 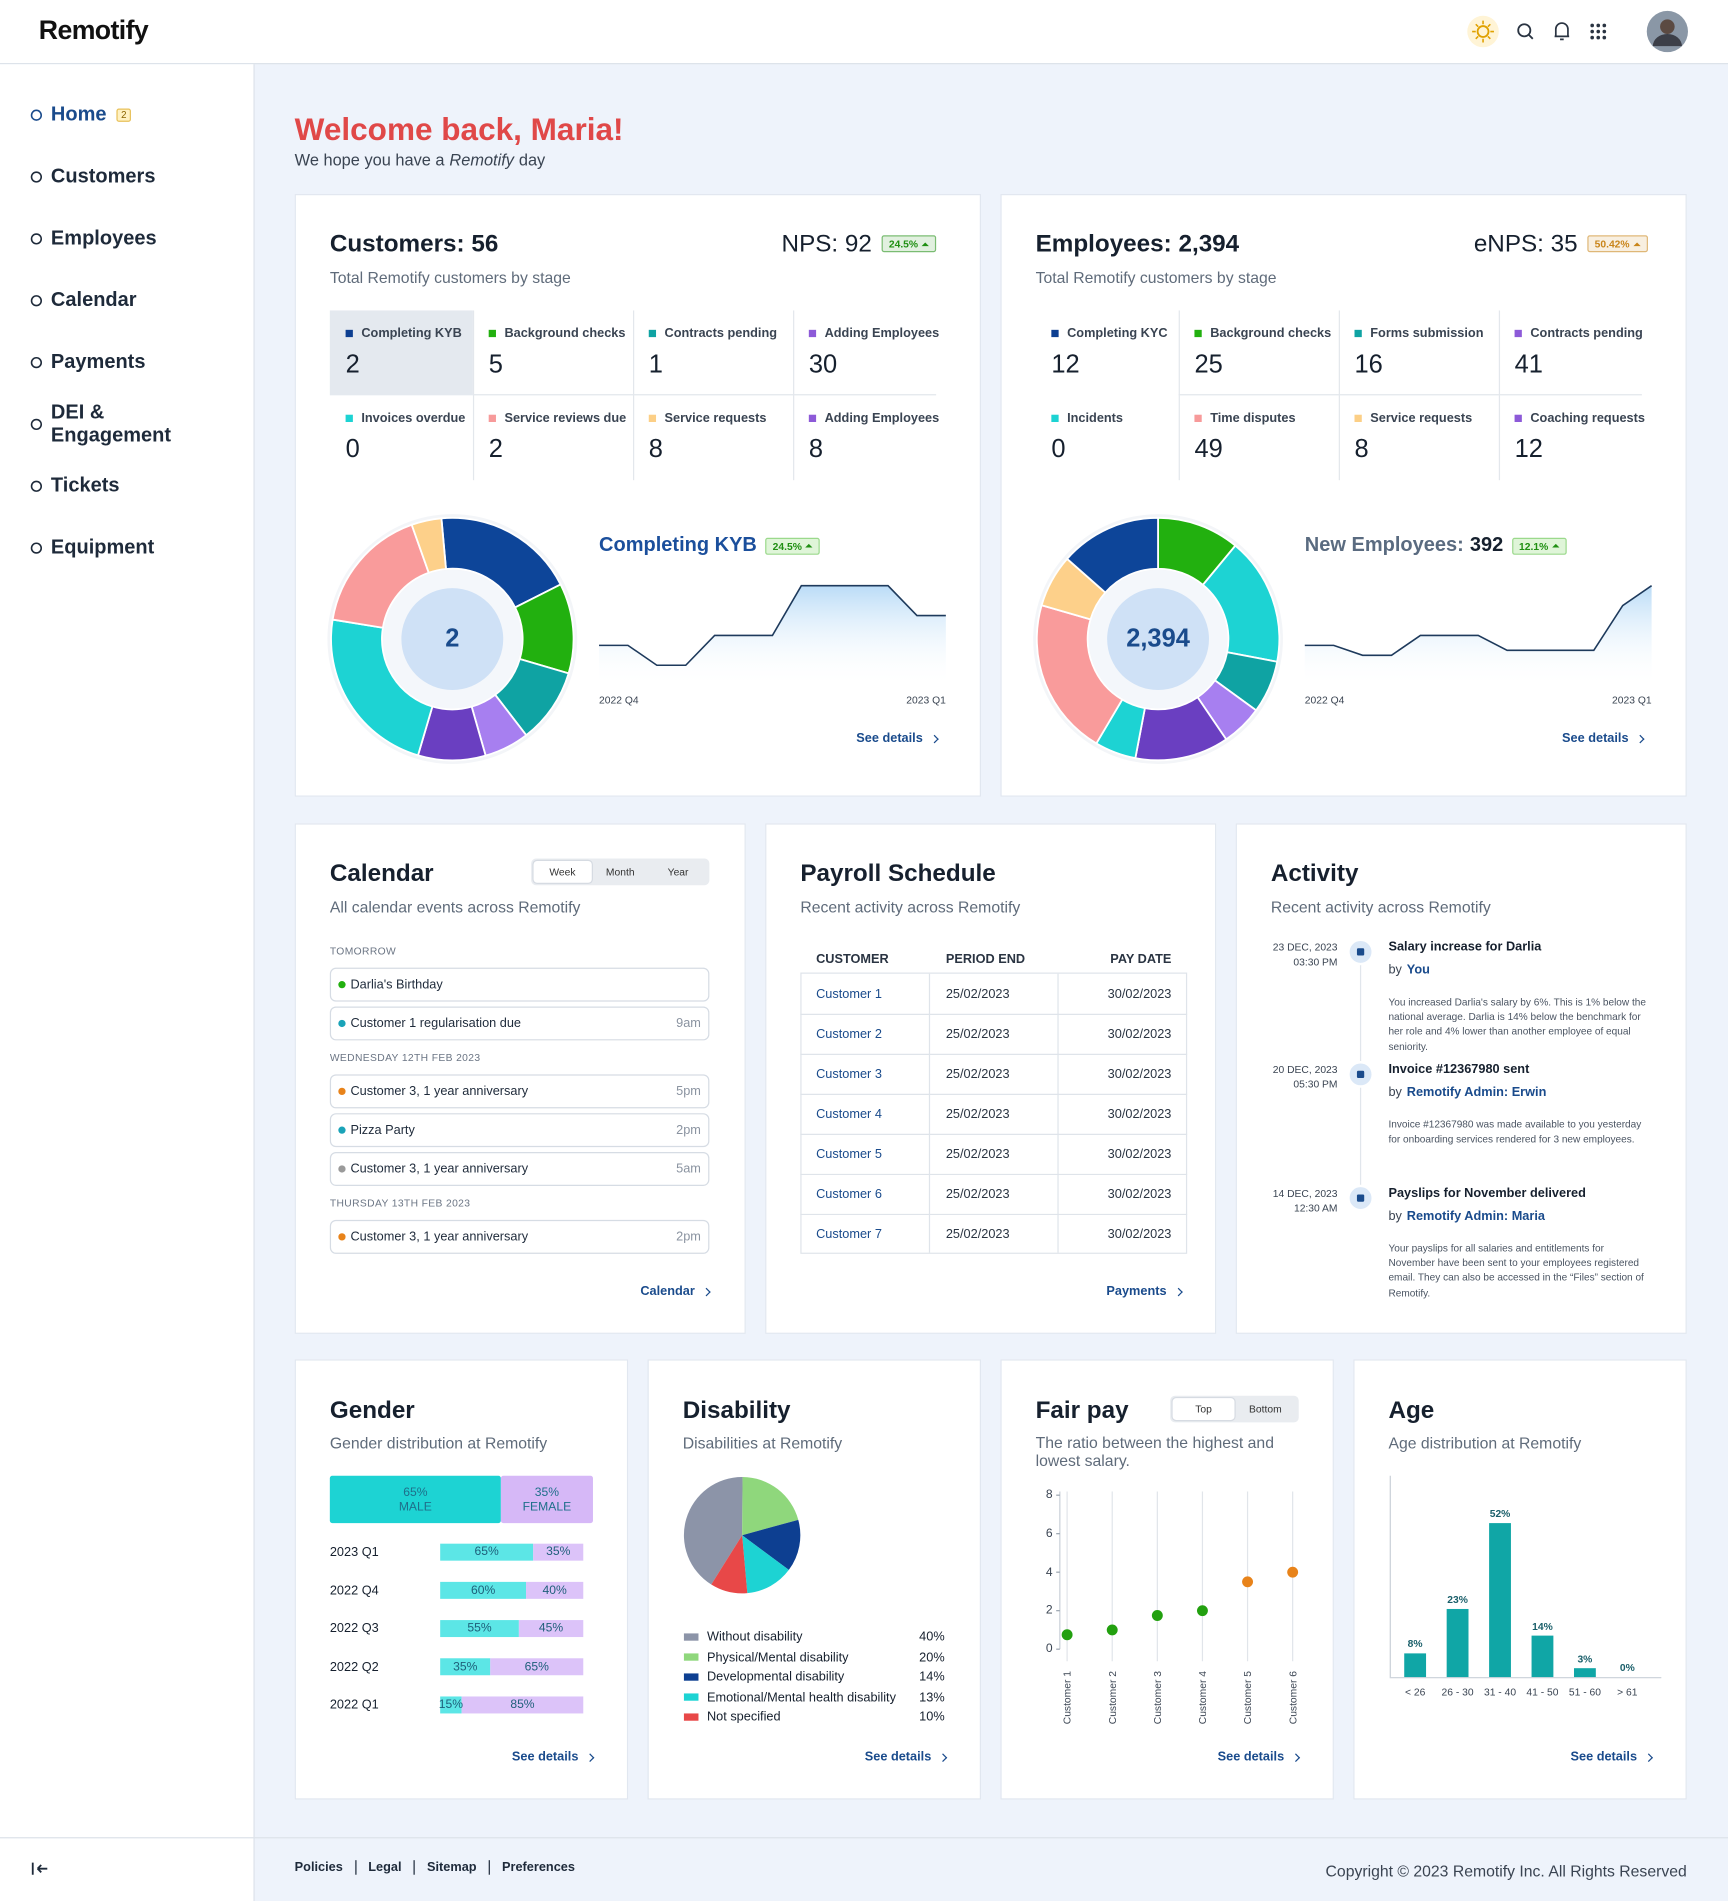 What do you see at coordinates (849, 1234) in the screenshot?
I see `customer-link: Customer 7` at bounding box center [849, 1234].